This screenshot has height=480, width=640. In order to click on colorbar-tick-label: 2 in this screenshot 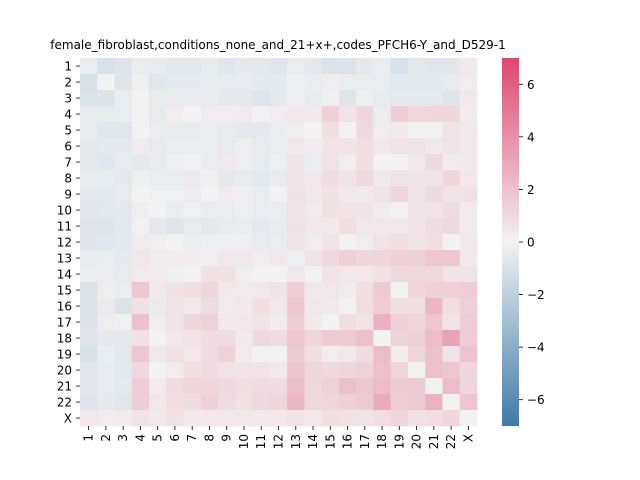, I will do `click(531, 190)`.